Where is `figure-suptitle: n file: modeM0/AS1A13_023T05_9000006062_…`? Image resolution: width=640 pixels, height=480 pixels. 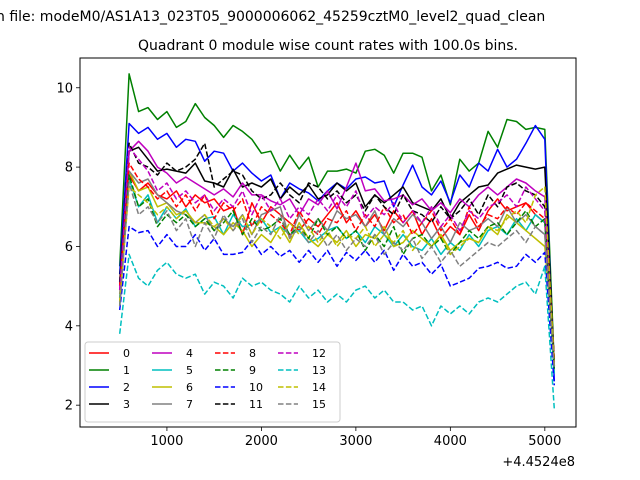
figure-suptitle: n file: modeM0/AS1A13_023T05_9000006062_… is located at coordinates (272, 17).